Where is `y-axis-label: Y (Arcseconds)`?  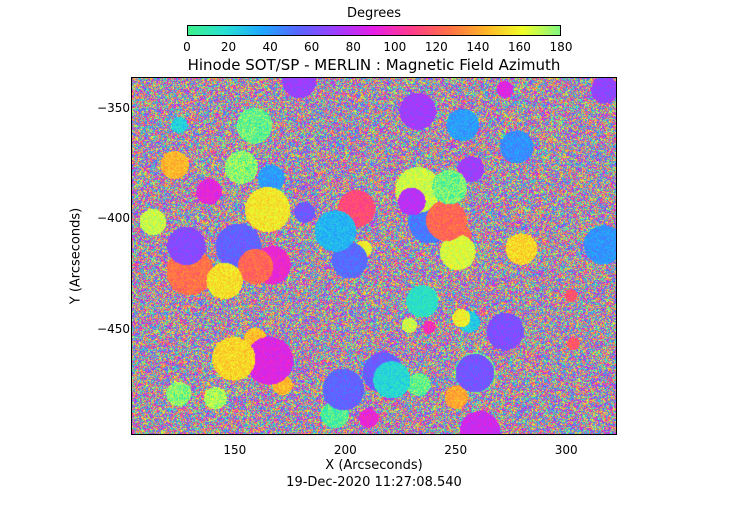 y-axis-label: Y (Arcseconds) is located at coordinates (76, 256).